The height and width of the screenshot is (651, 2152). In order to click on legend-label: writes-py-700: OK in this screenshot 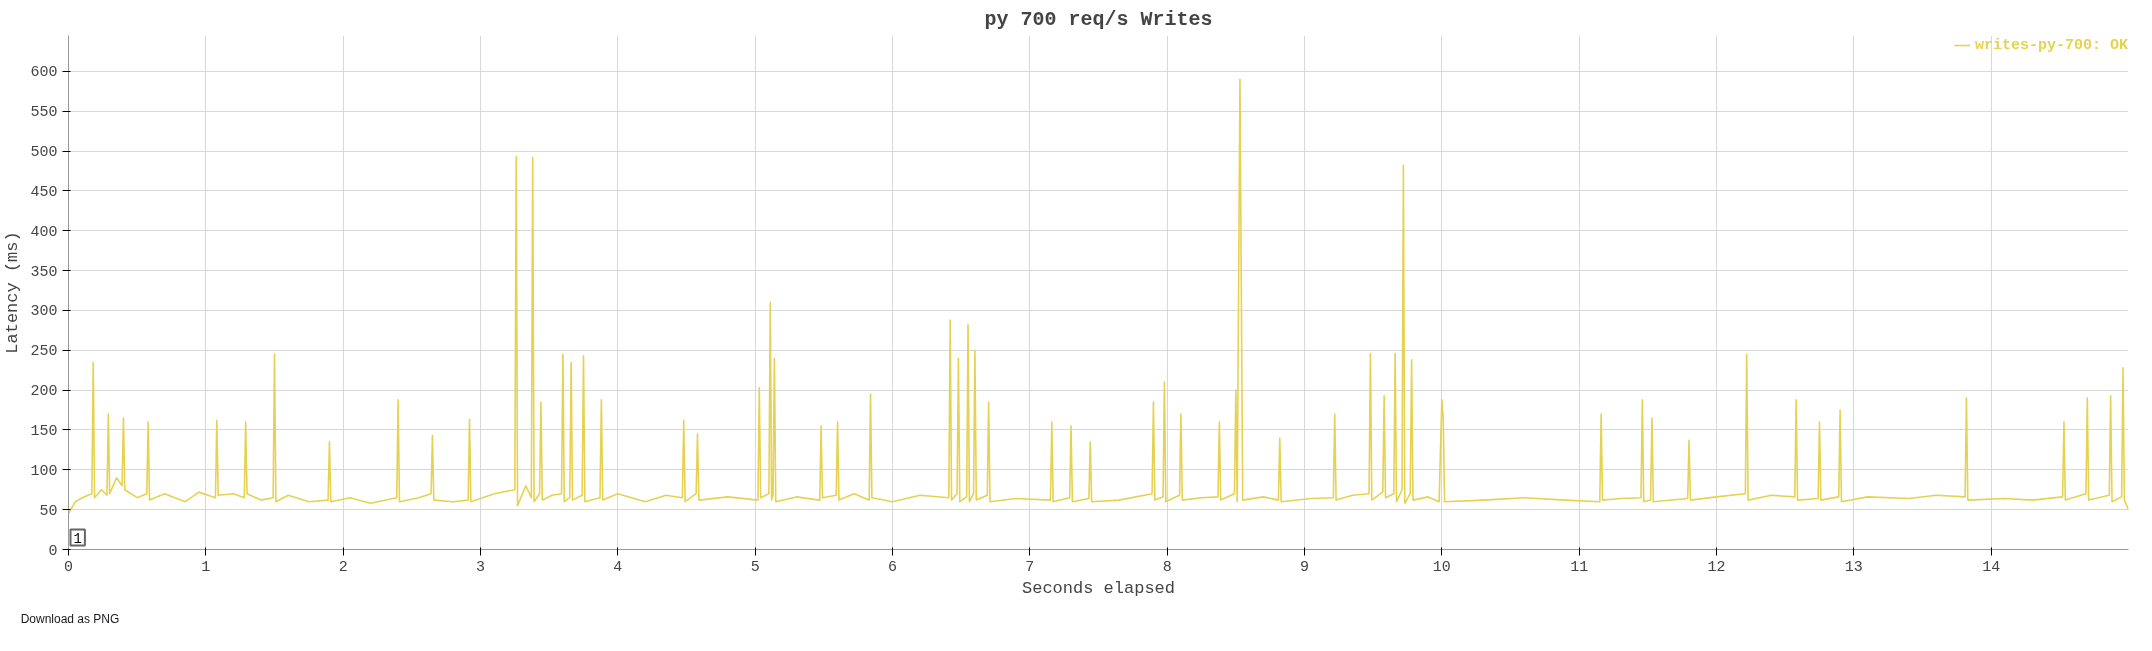, I will do `click(2051, 45)`.